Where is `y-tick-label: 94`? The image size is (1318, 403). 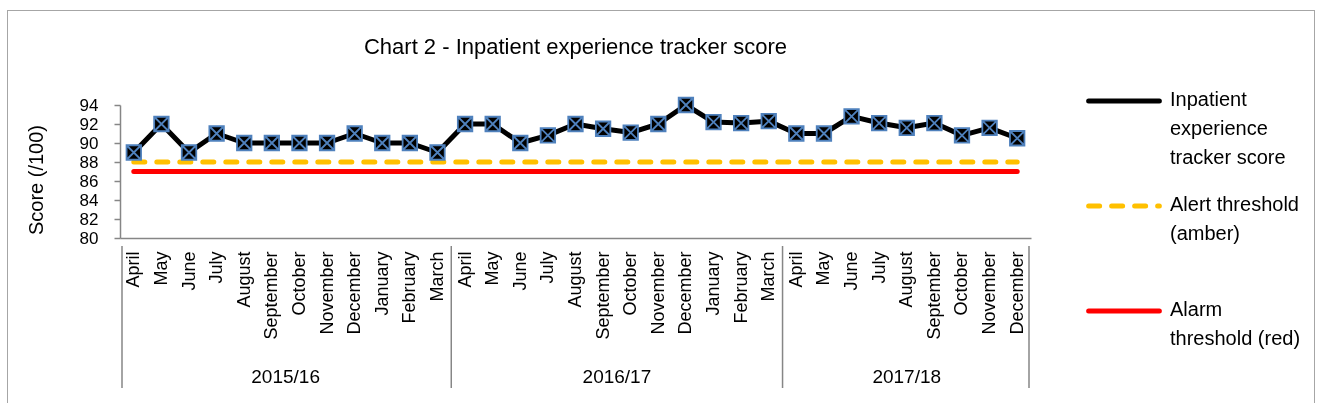
y-tick-label: 94 is located at coordinates (89, 105).